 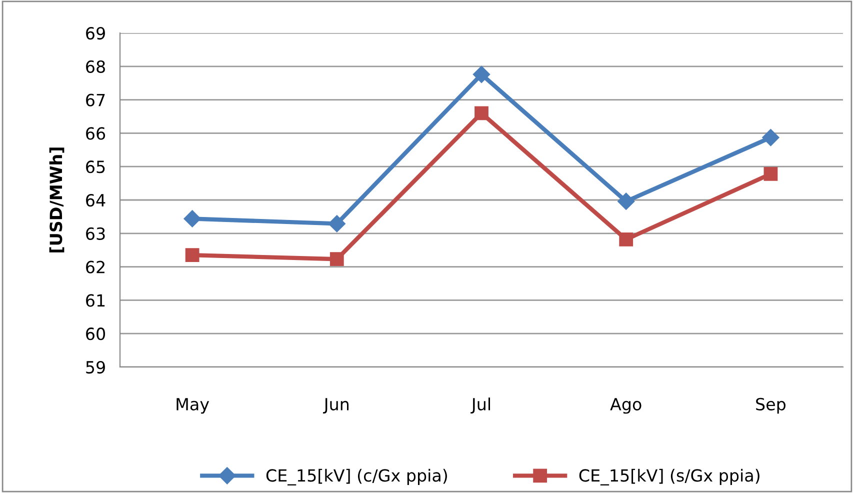 What do you see at coordinates (95, 167) in the screenshot?
I see `y-tick-label: 65` at bounding box center [95, 167].